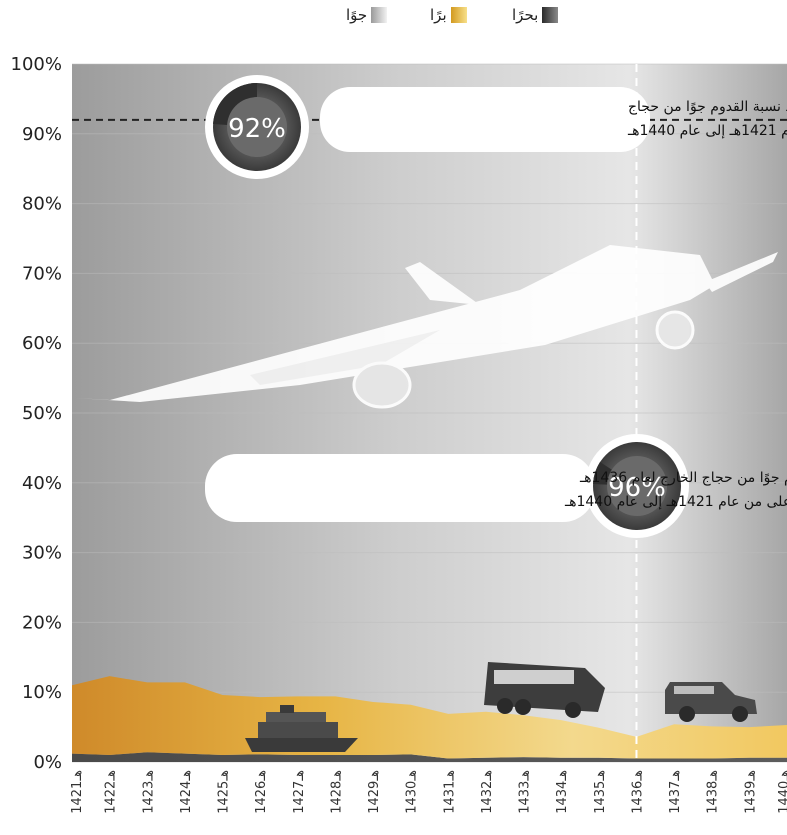 The height and width of the screenshot is (835, 787). I want to click on y-tick-label: 70%, so click(42, 273).